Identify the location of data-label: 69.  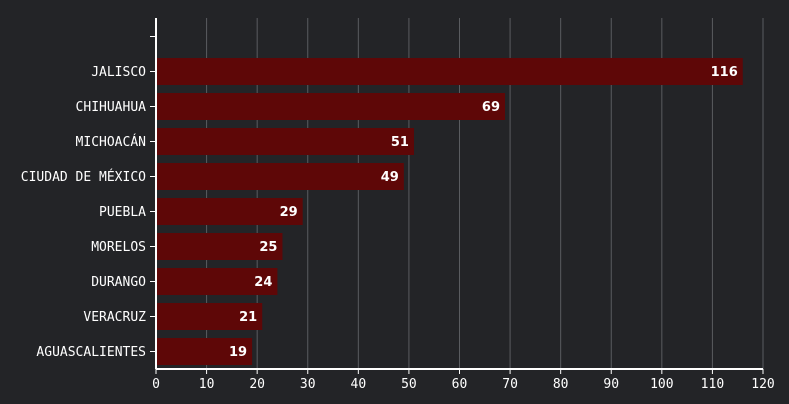
(491, 107).